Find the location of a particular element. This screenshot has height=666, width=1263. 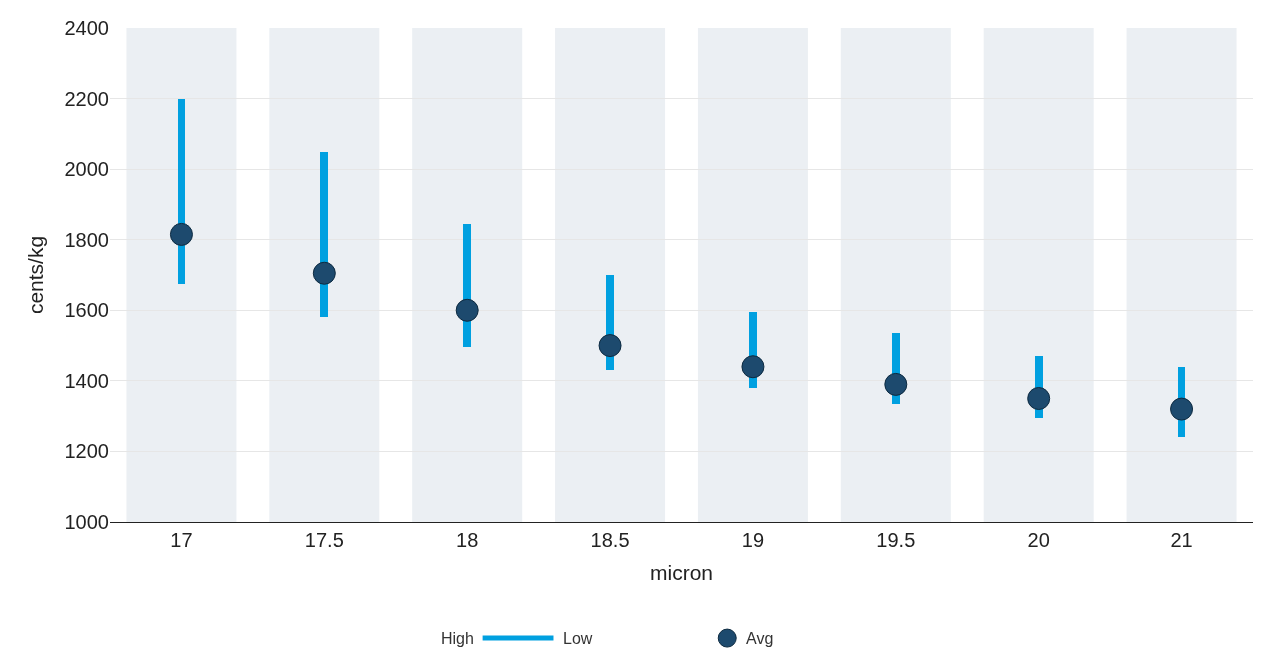

legend-label: Avg is located at coordinates (760, 638).